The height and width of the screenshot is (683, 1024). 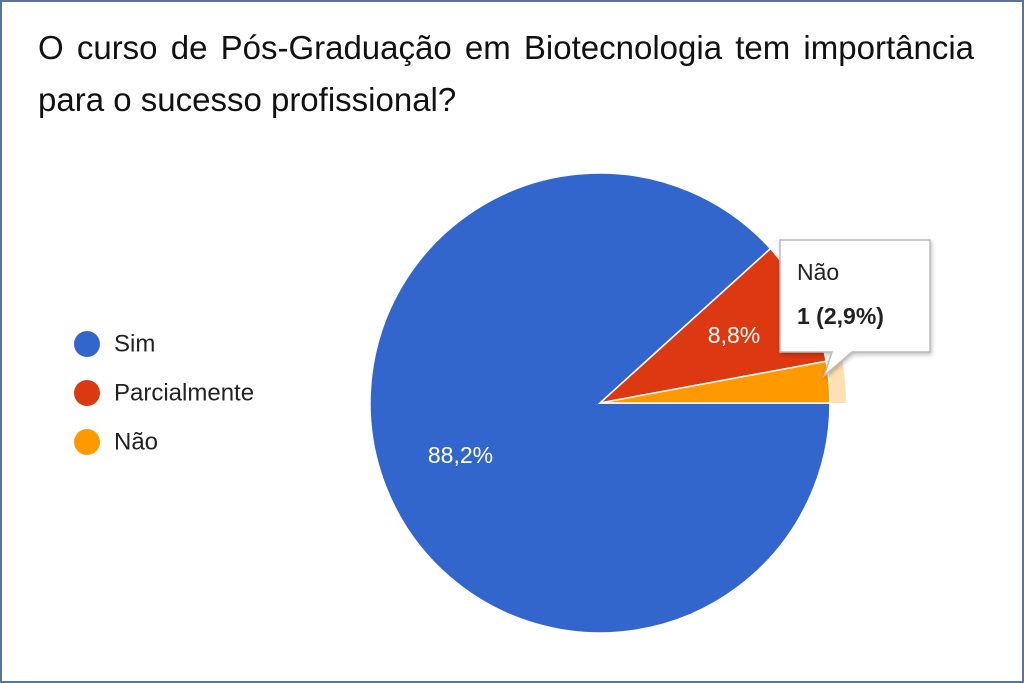 What do you see at coordinates (818, 272) in the screenshot?
I see `tooltip-title: Não` at bounding box center [818, 272].